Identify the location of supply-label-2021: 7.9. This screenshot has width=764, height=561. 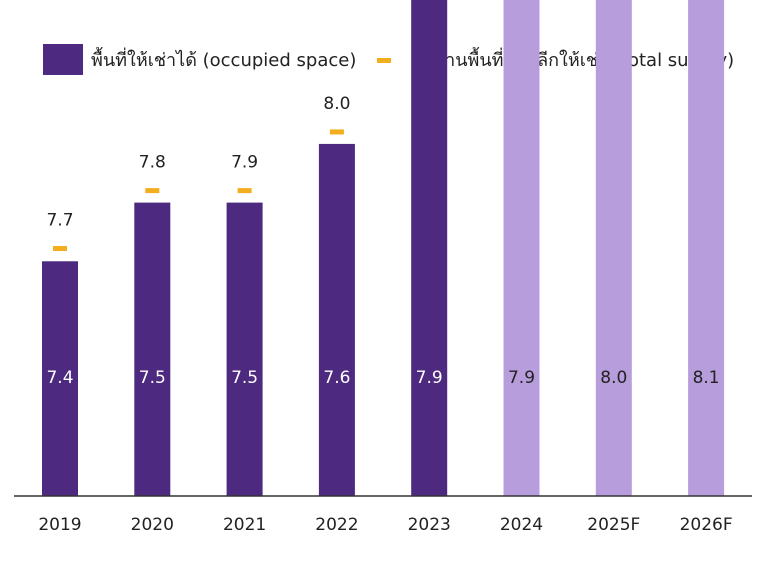
(244, 163).